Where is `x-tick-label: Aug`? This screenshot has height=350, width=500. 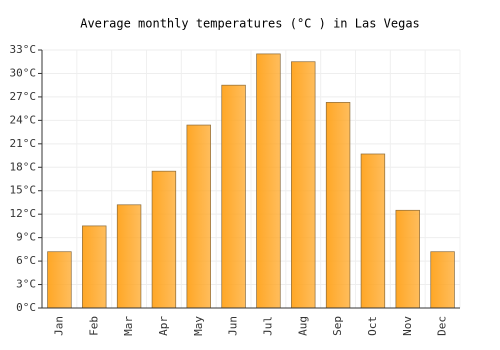 x-tick-label: Aug is located at coordinates (302, 326).